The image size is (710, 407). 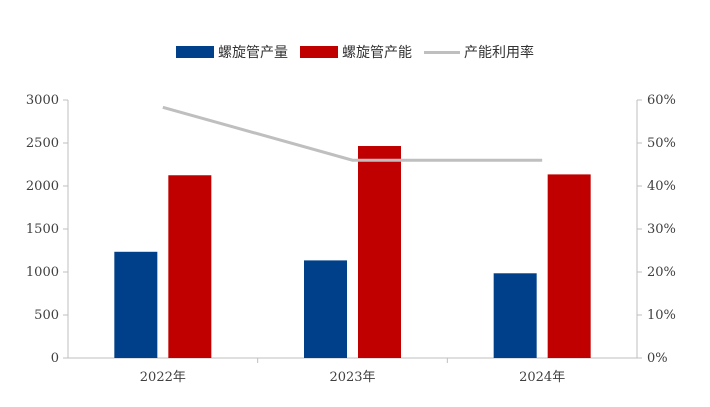 What do you see at coordinates (253, 53) in the screenshot?
I see `legend-label-output: 螺旋管产量` at bounding box center [253, 53].